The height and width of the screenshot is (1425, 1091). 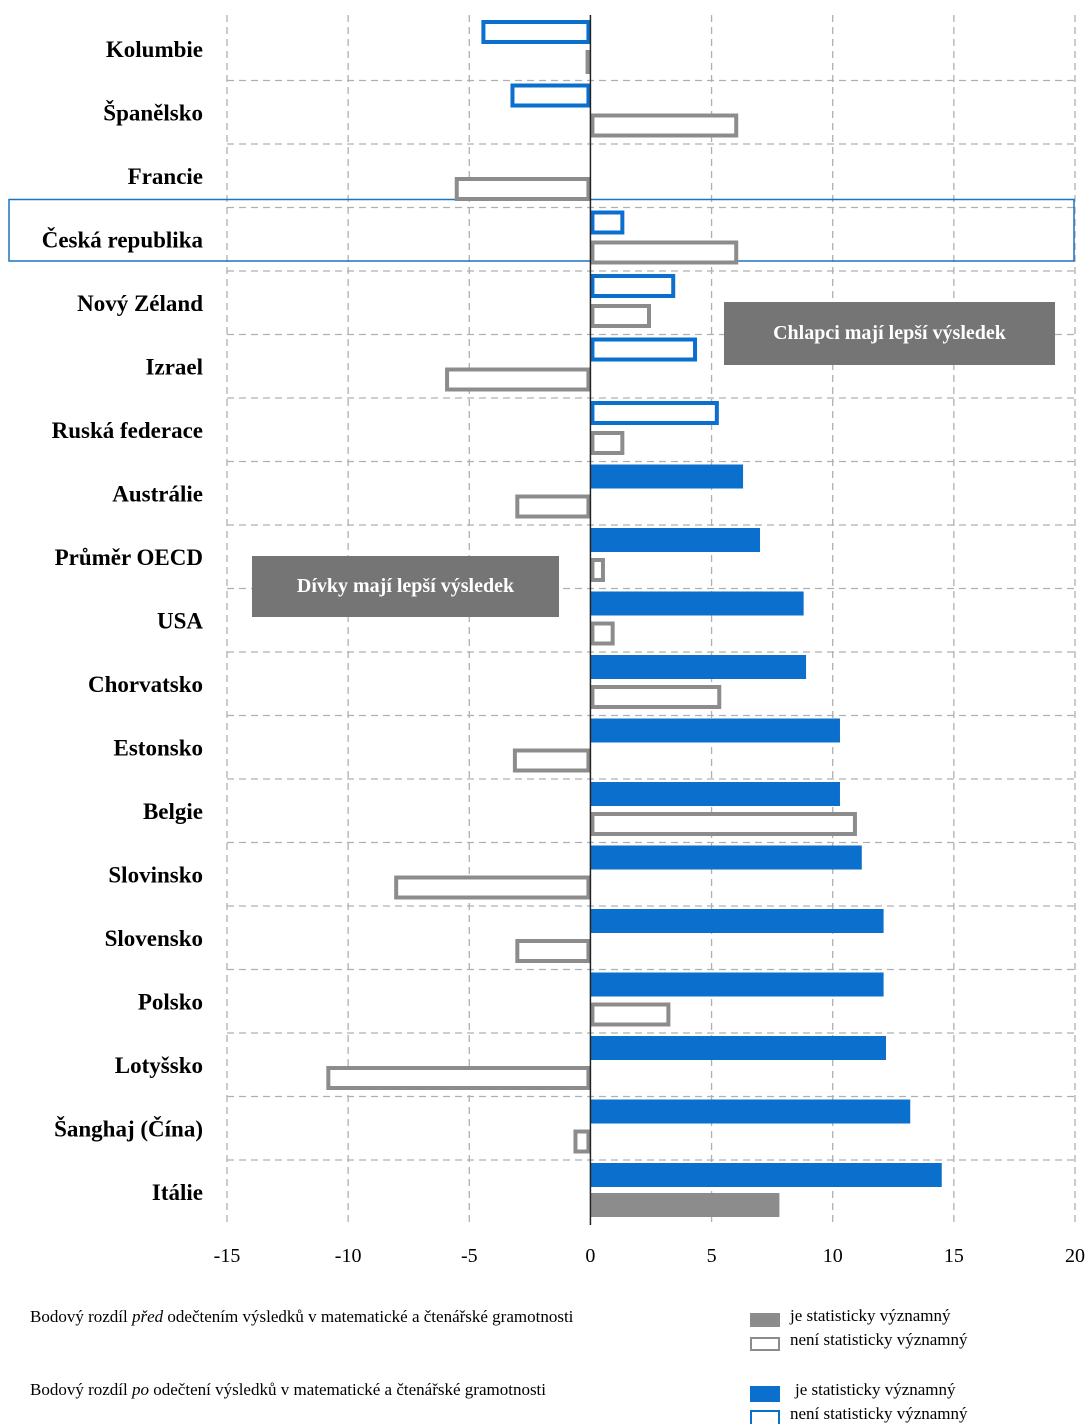 What do you see at coordinates (81, 1316) in the screenshot?
I see `legend-before-prefix: Bodový rozdíl` at bounding box center [81, 1316].